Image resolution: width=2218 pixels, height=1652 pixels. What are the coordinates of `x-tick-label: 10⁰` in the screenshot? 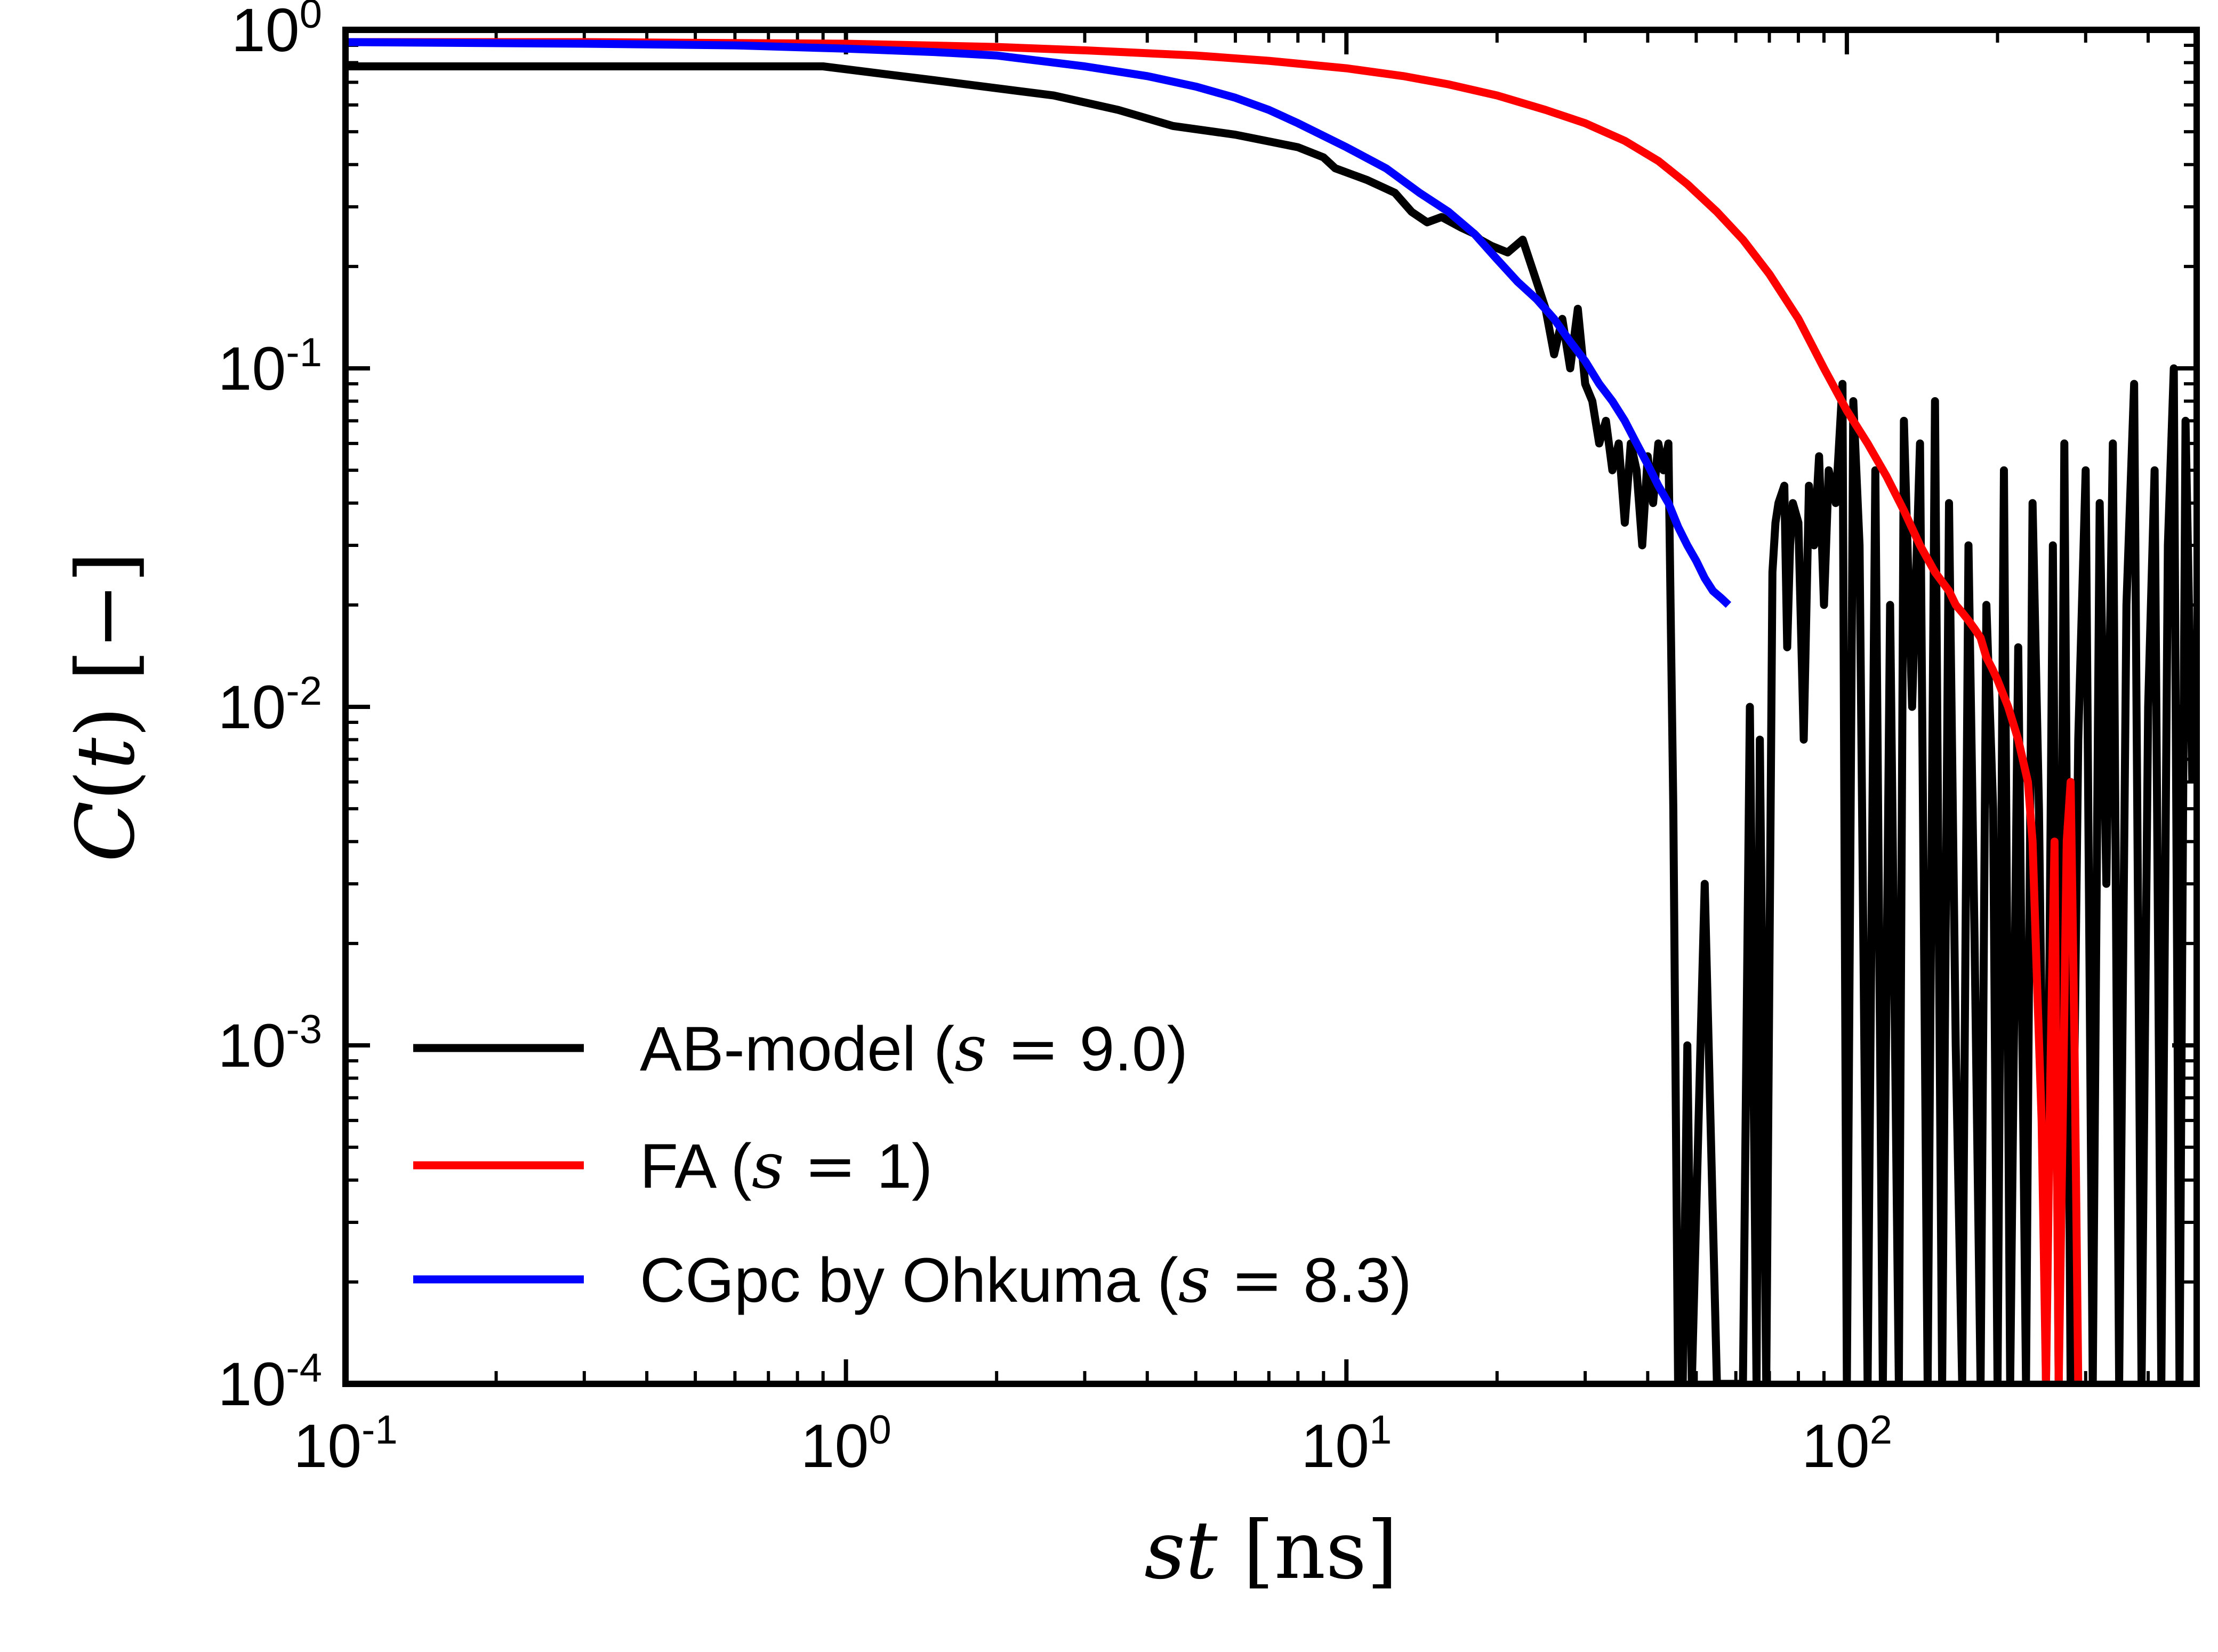 It's located at (846, 1443).